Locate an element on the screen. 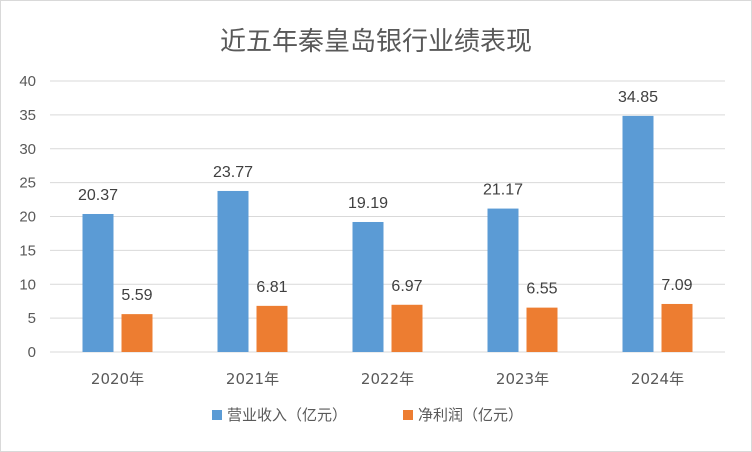 This screenshot has width=752, height=452. profit-data-label: 6.55 is located at coordinates (541, 289).